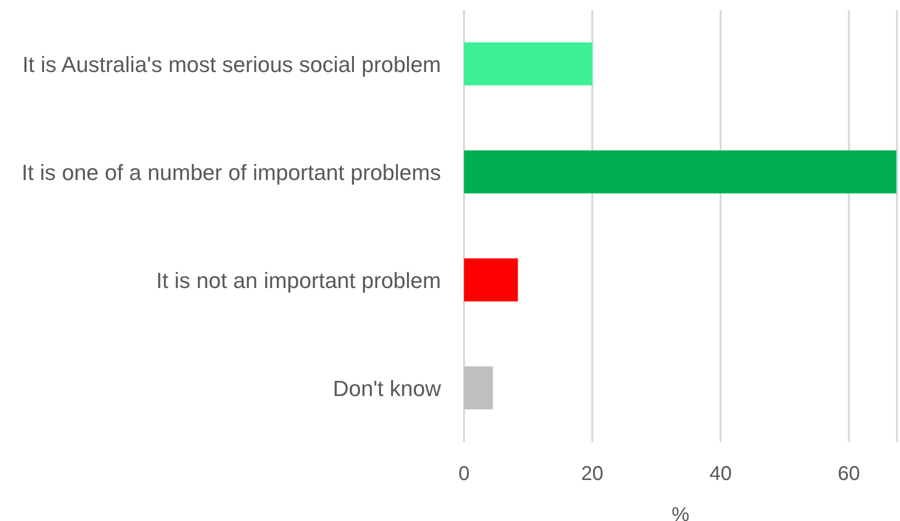 The image size is (900, 521). I want to click on x-axis-title: %, so click(681, 512).